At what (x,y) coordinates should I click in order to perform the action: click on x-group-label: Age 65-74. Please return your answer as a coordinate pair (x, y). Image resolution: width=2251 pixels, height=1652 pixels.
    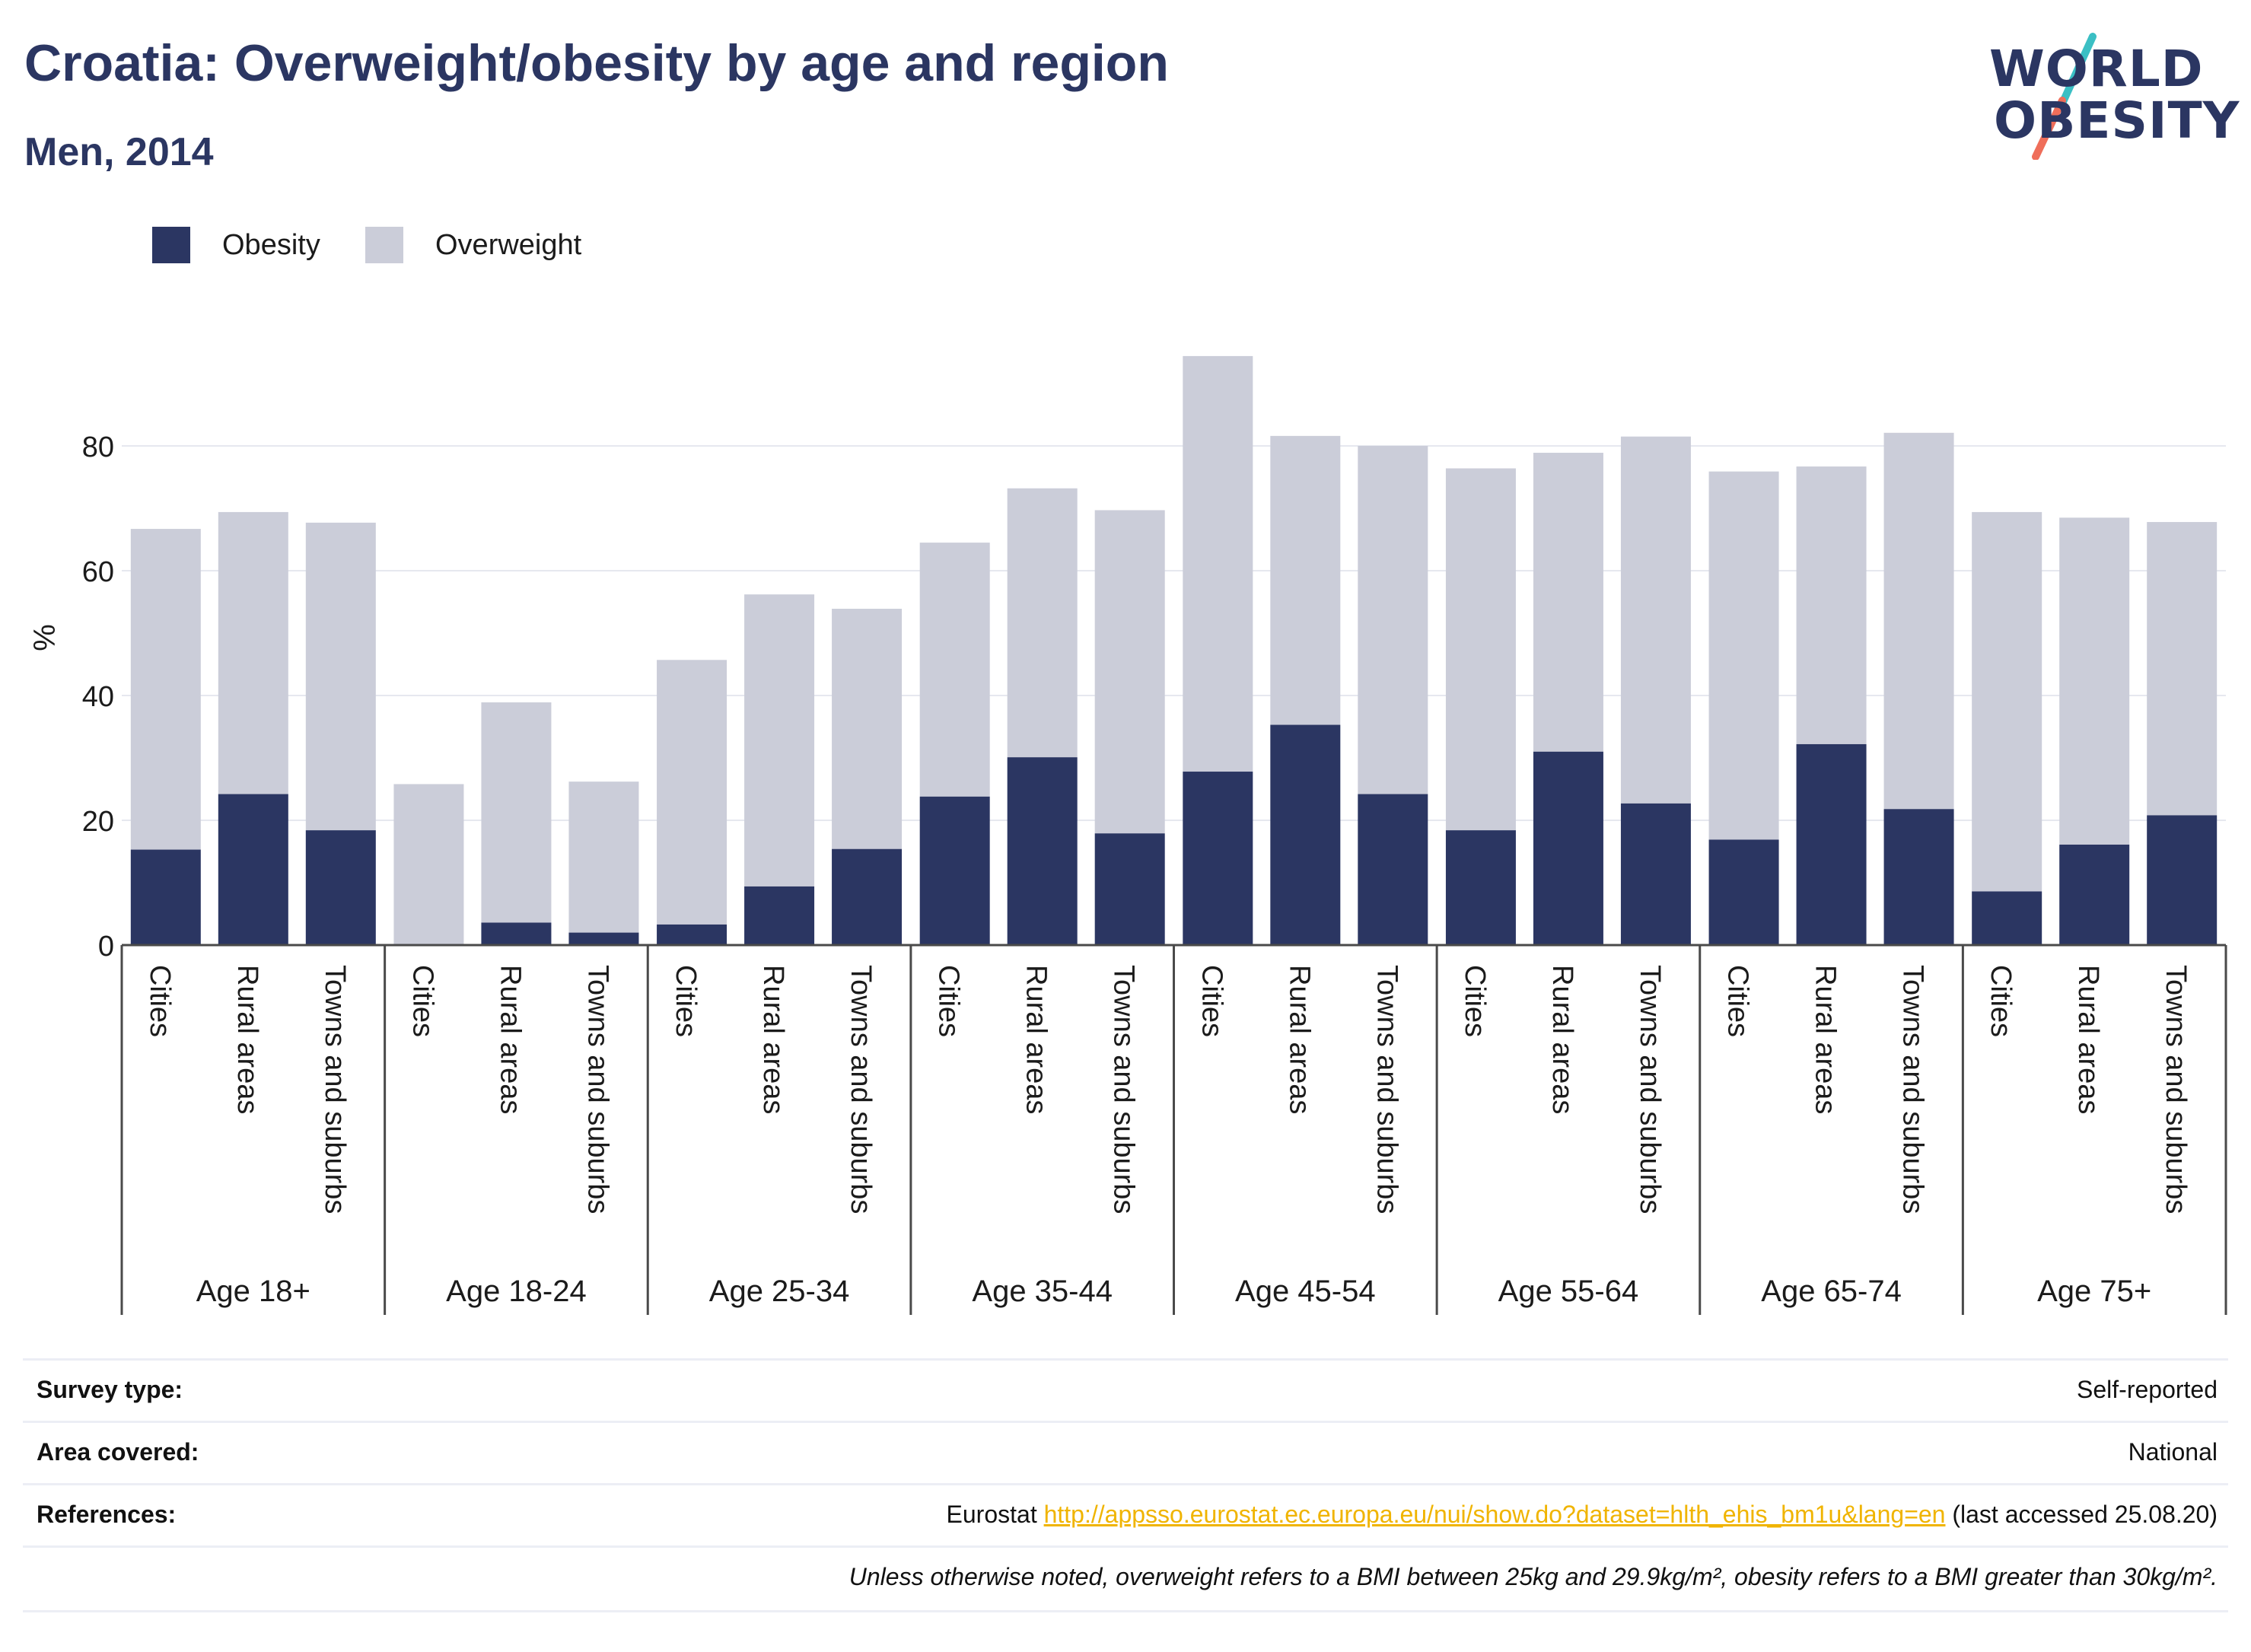
    Looking at the image, I should click on (1831, 1291).